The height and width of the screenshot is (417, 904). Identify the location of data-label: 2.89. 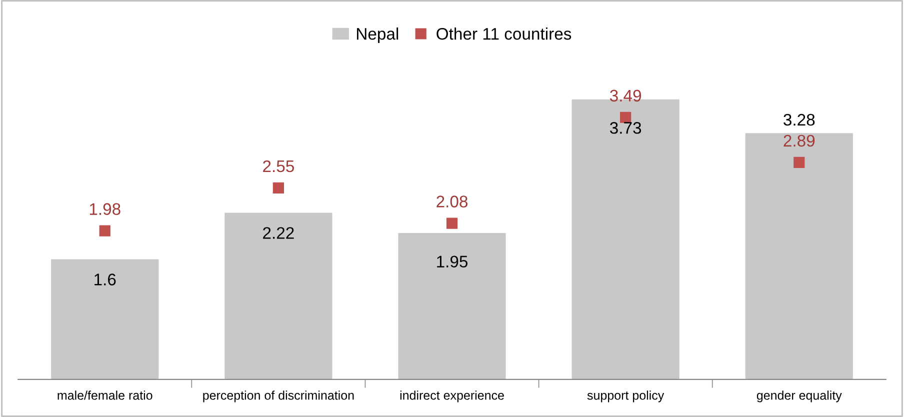
(799, 140).